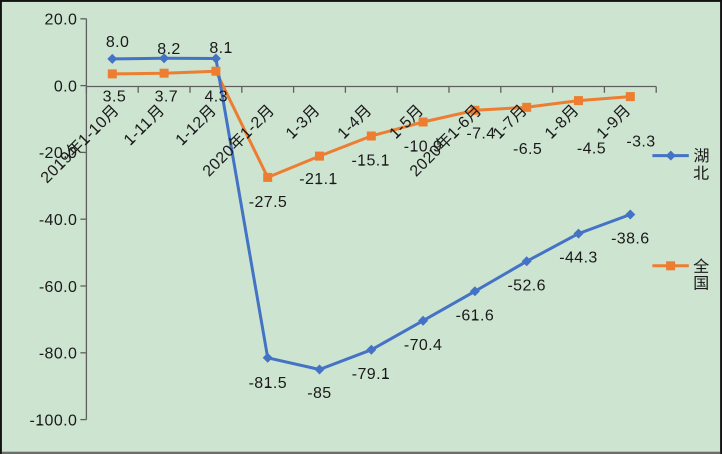 The height and width of the screenshot is (454, 722). Describe the element at coordinates (591, 149) in the screenshot. I see `svg-text: -4.5` at that location.